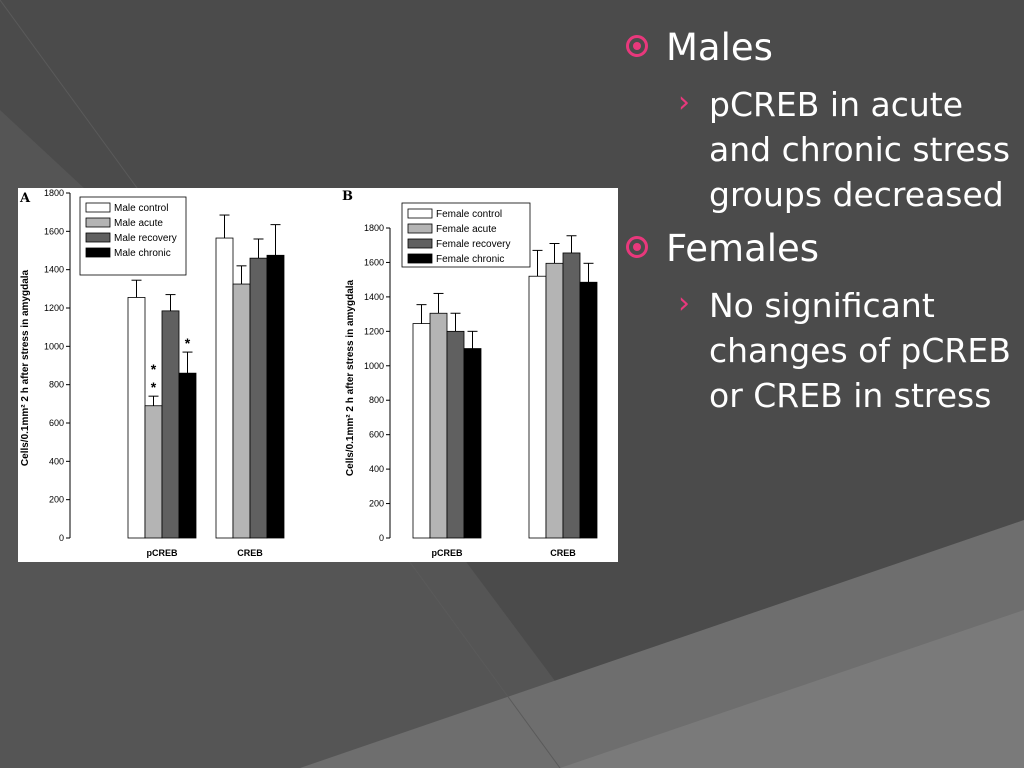 The width and height of the screenshot is (1024, 768). Describe the element at coordinates (25, 198) in the screenshot. I see `panel-label: A` at that location.